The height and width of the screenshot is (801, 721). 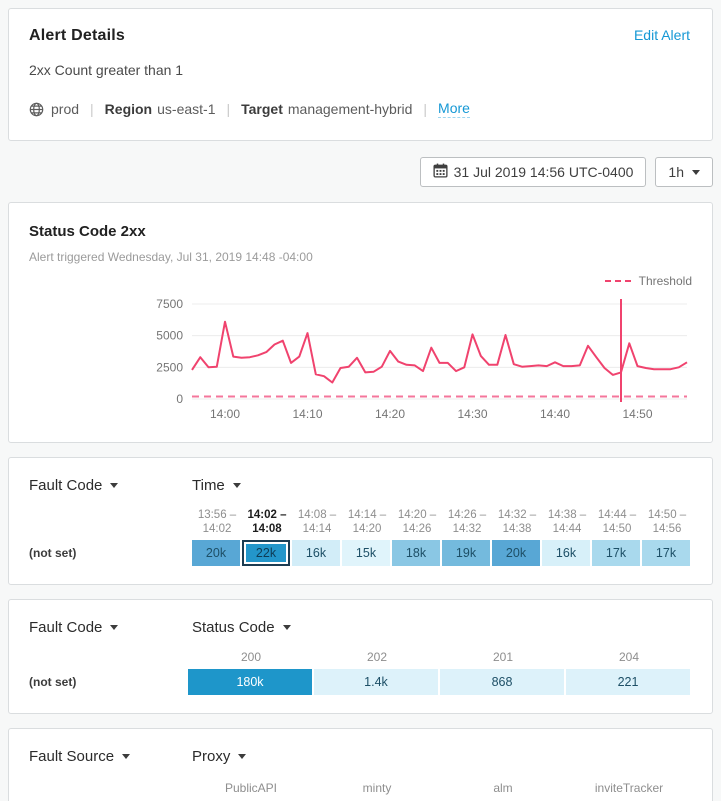 I want to click on svg-text: 14:30, so click(x=472, y=414).